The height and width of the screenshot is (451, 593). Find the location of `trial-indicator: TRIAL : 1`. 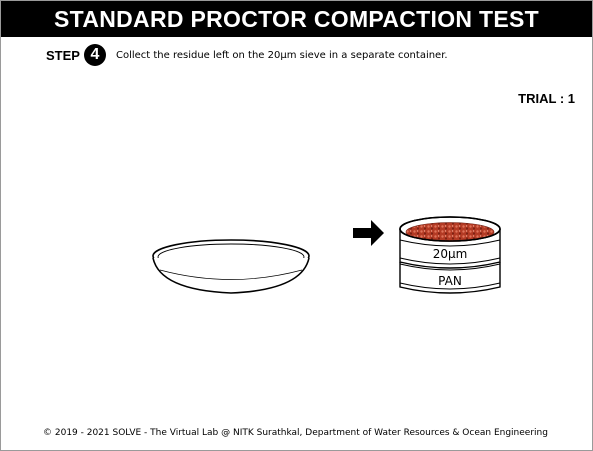

trial-indicator: TRIAL : 1 is located at coordinates (546, 98).